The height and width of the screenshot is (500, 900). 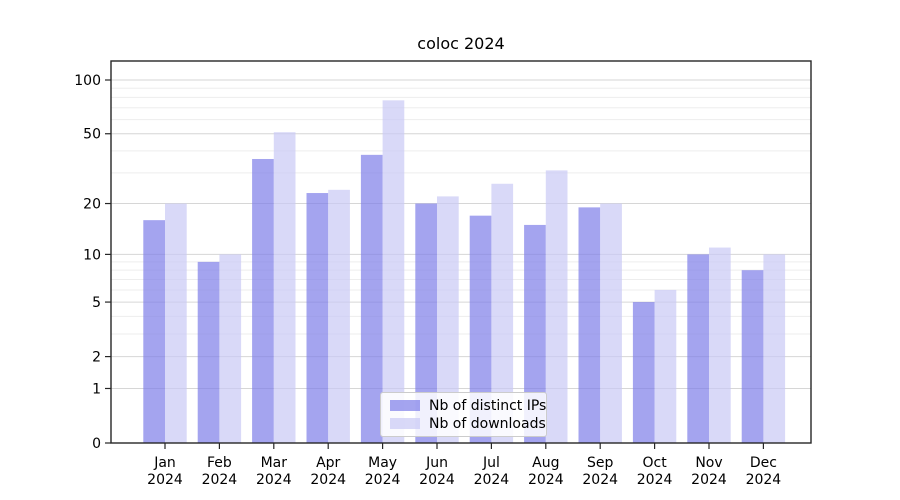 I want to click on bar-apr-ips, so click(x=317, y=318).